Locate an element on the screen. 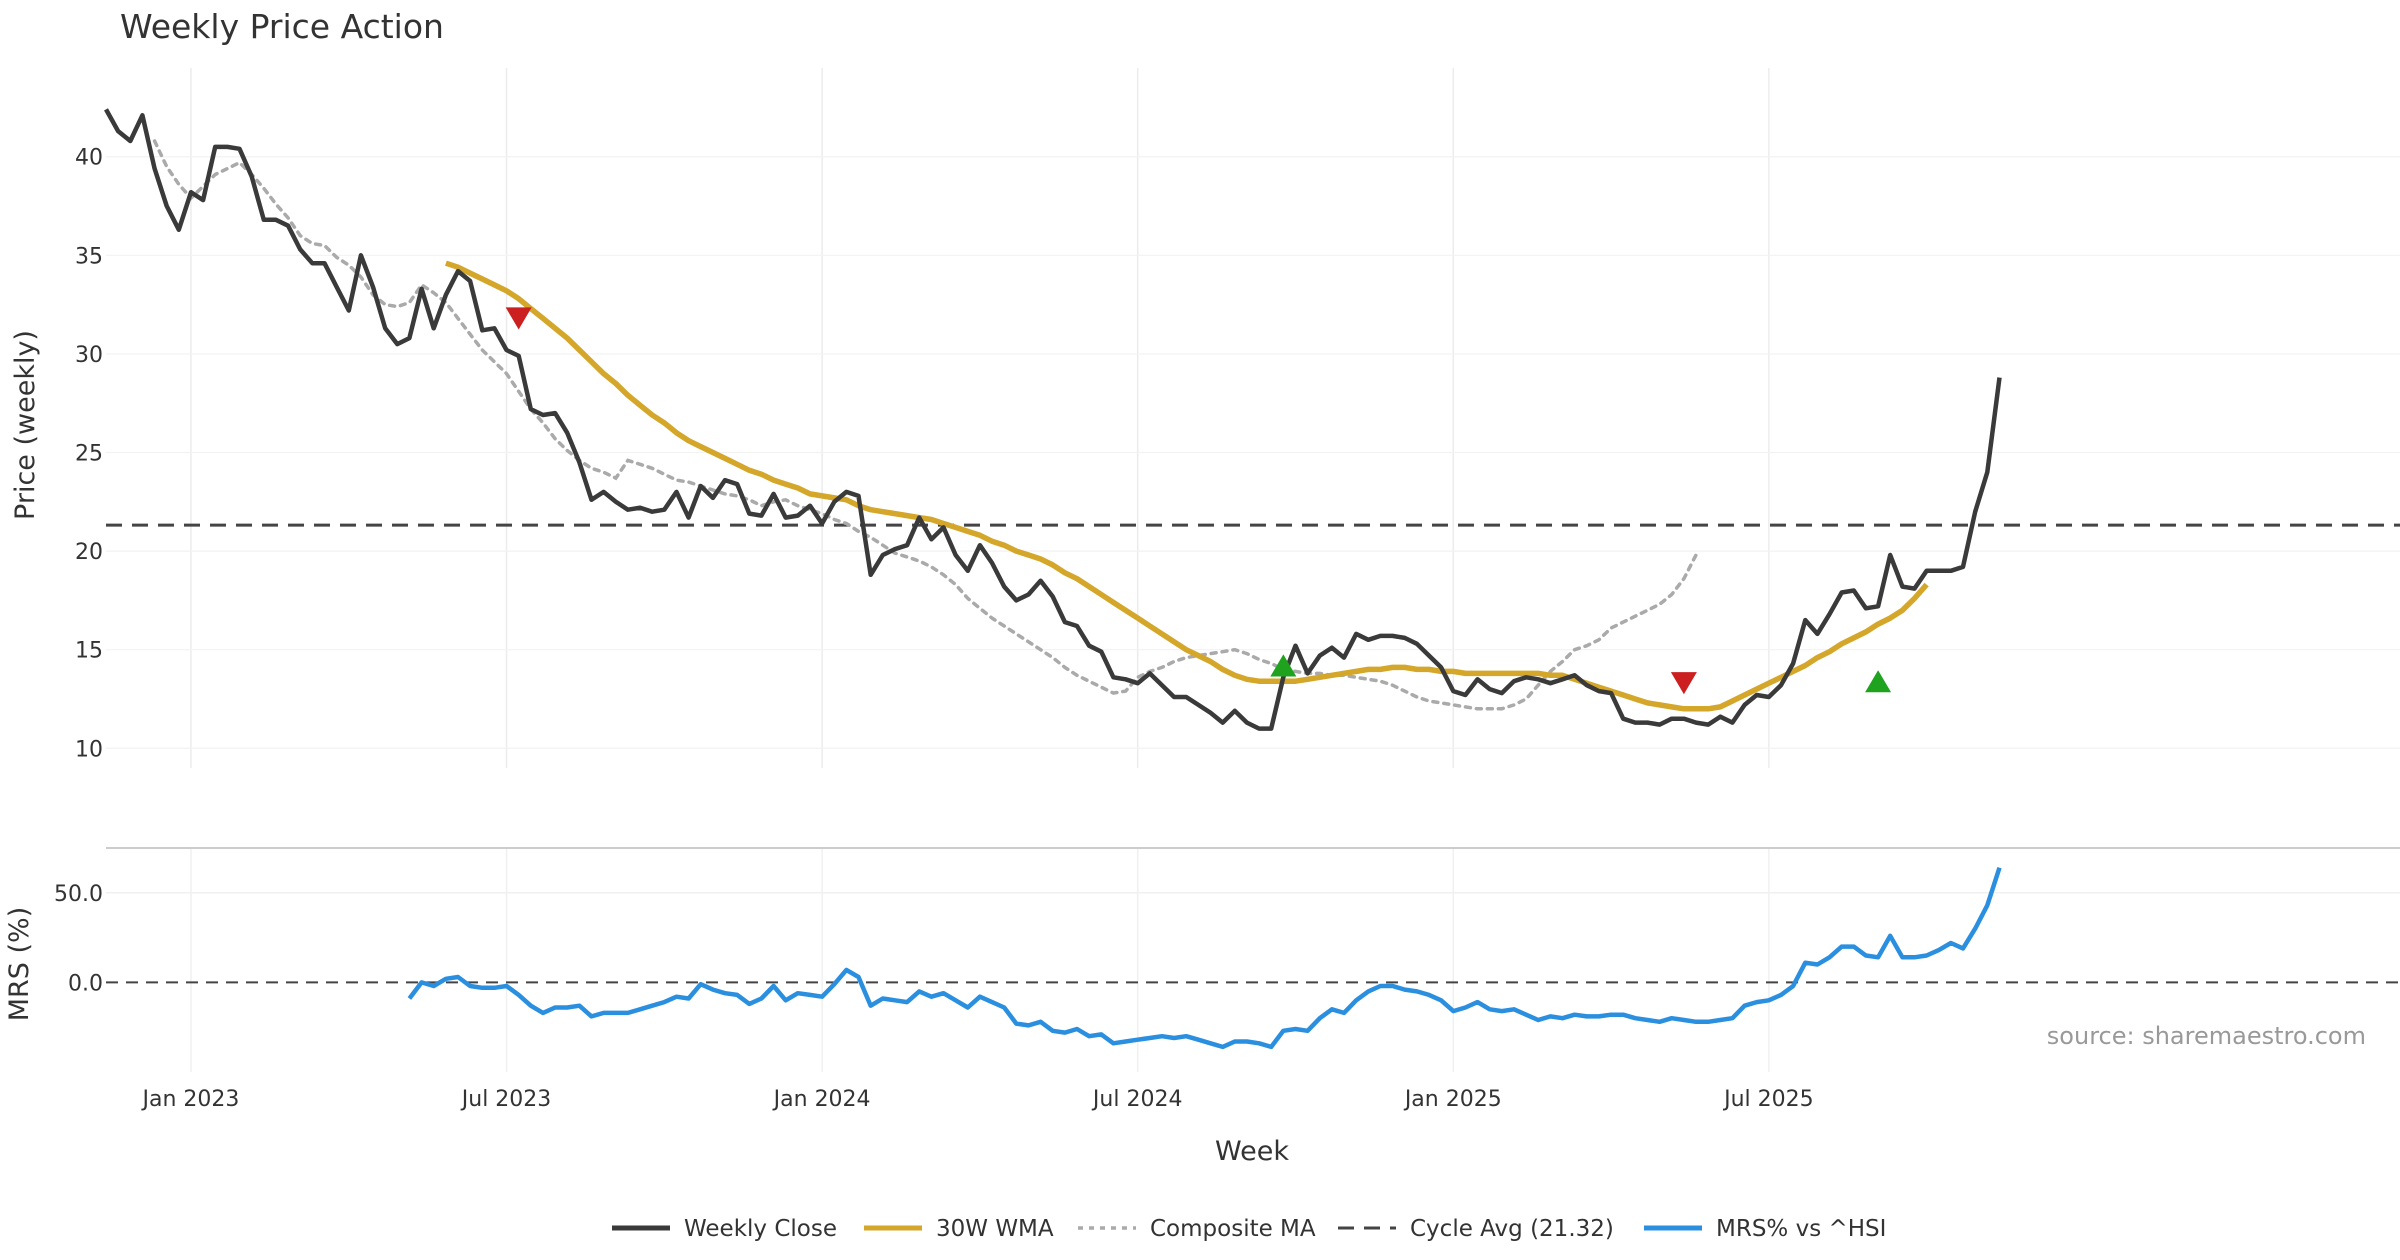 This screenshot has height=1260, width=2400. price-y-tick-label: 40 is located at coordinates (89, 158).